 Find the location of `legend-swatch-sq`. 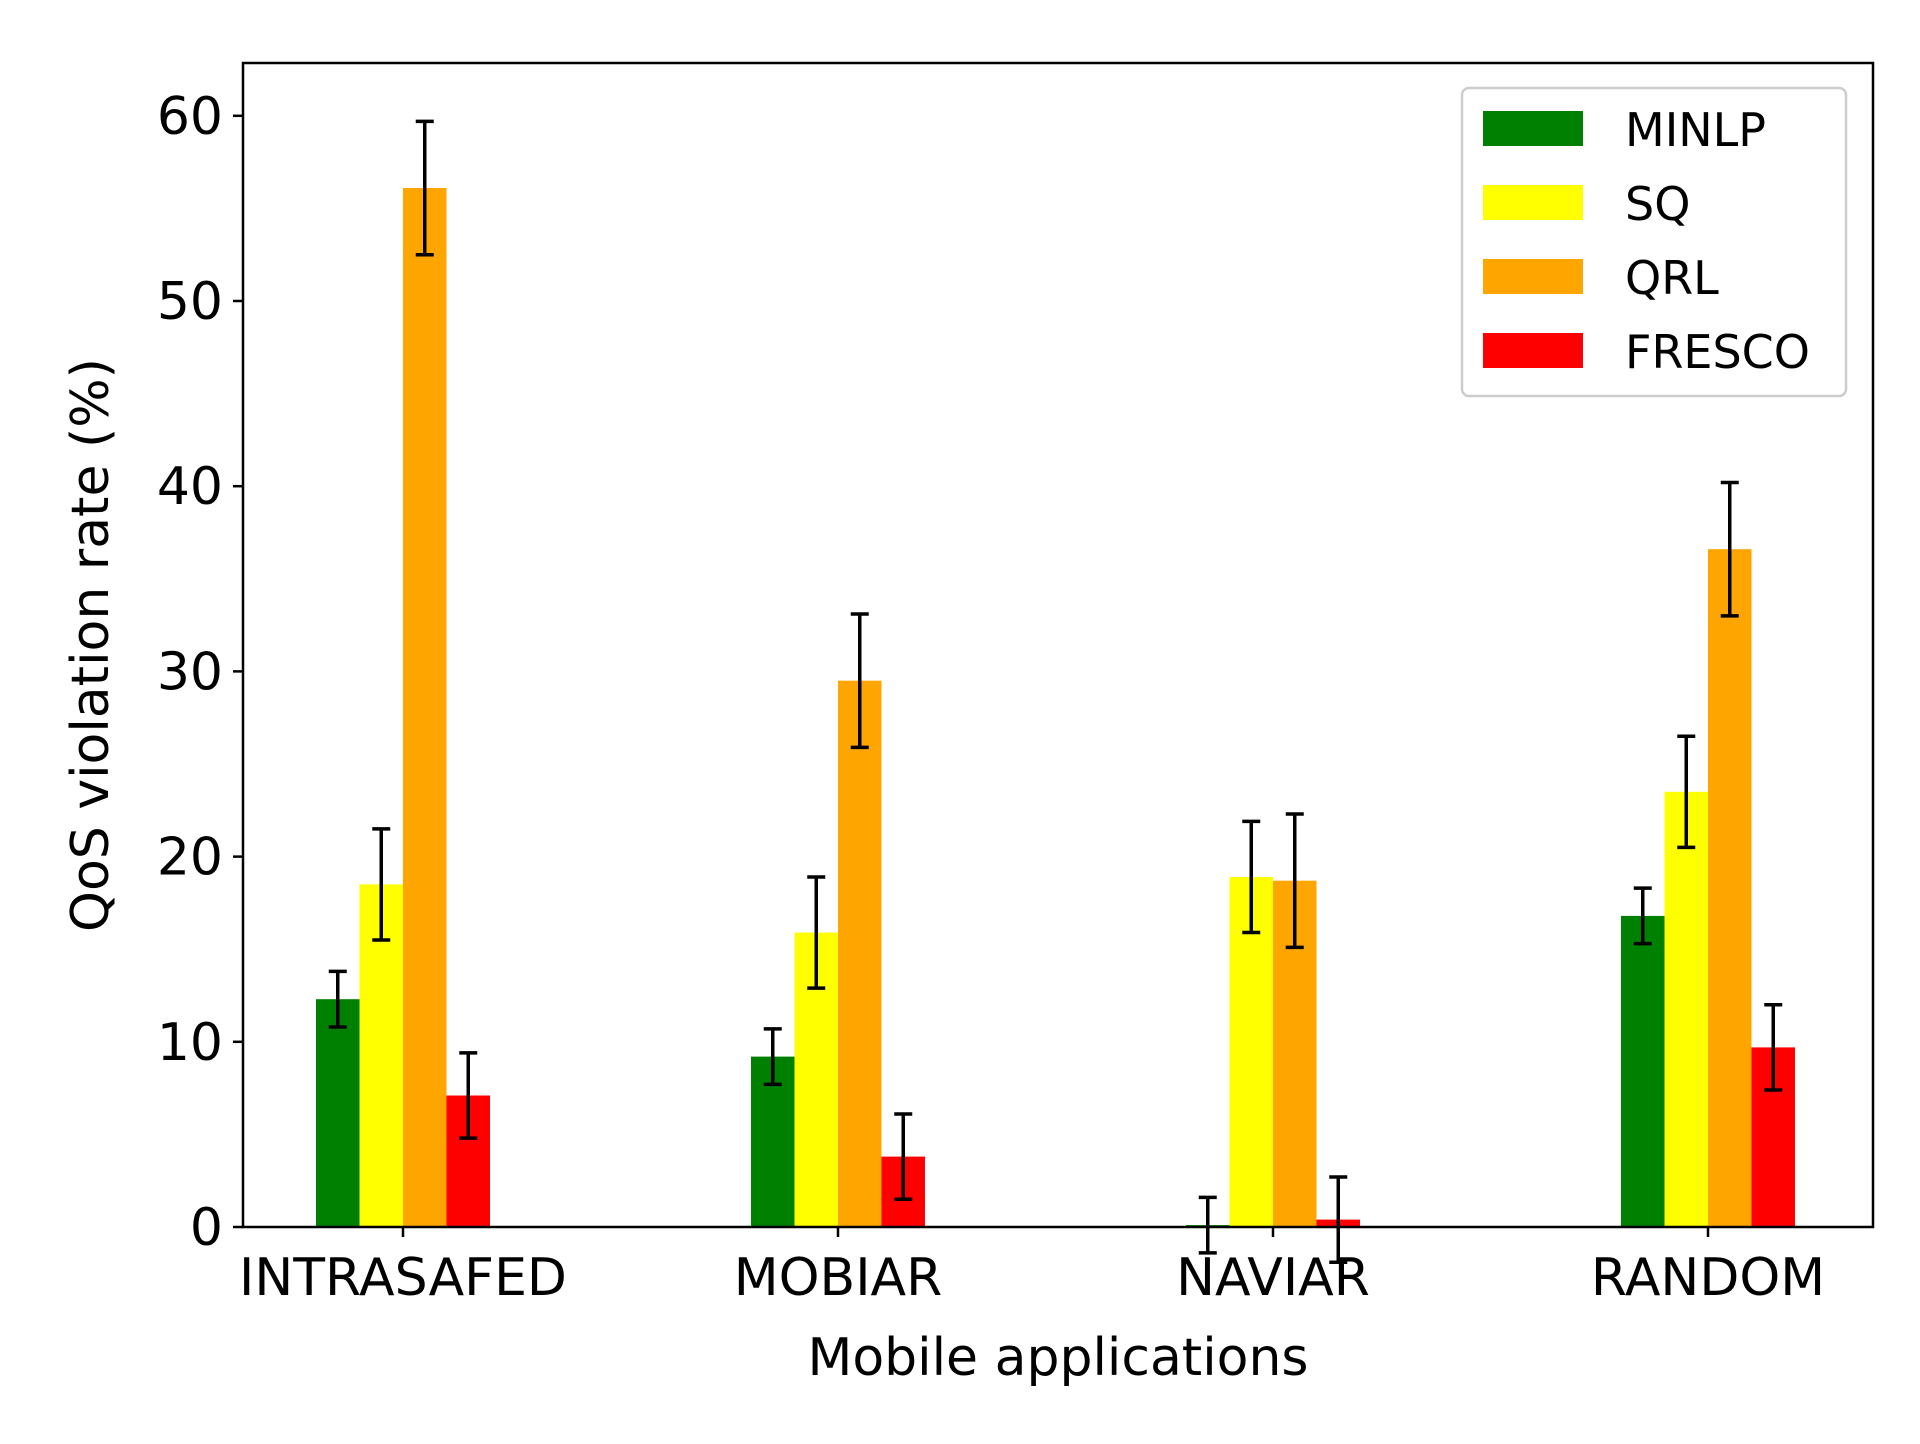

legend-swatch-sq is located at coordinates (1533, 202).